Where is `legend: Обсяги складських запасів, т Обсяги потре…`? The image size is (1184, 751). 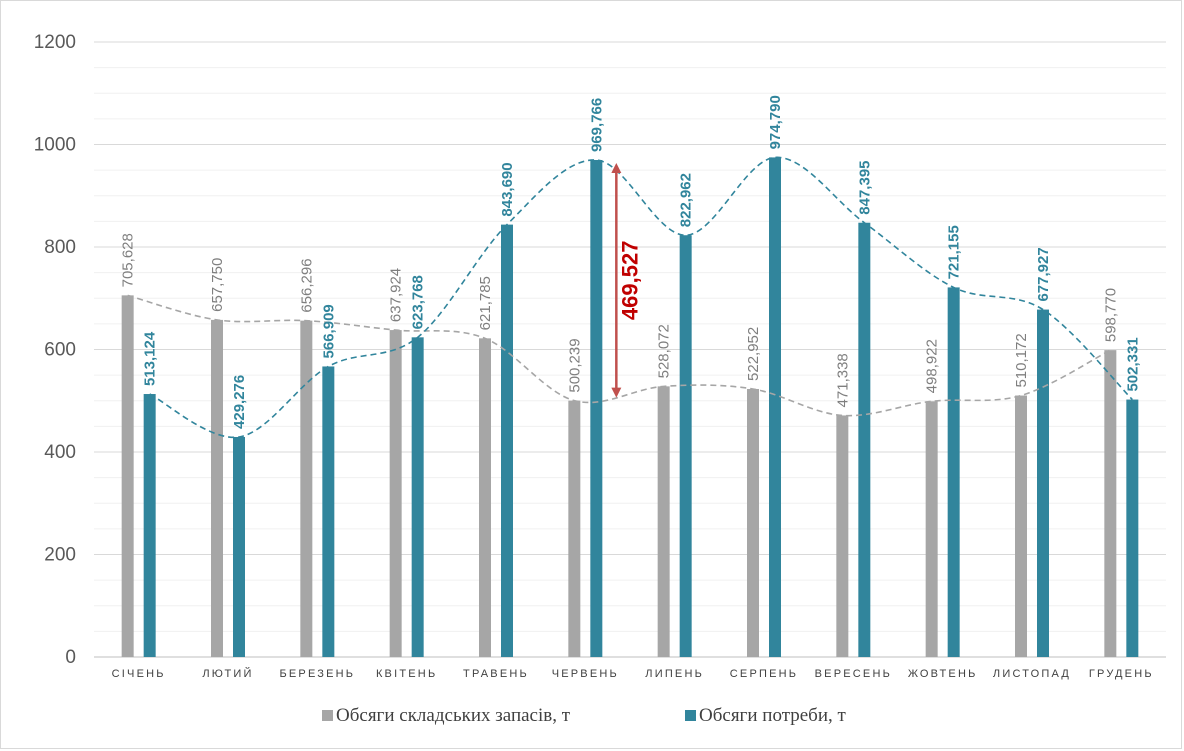 legend: Обсяги складських запасів, т Обсяги потре… is located at coordinates (584, 715).